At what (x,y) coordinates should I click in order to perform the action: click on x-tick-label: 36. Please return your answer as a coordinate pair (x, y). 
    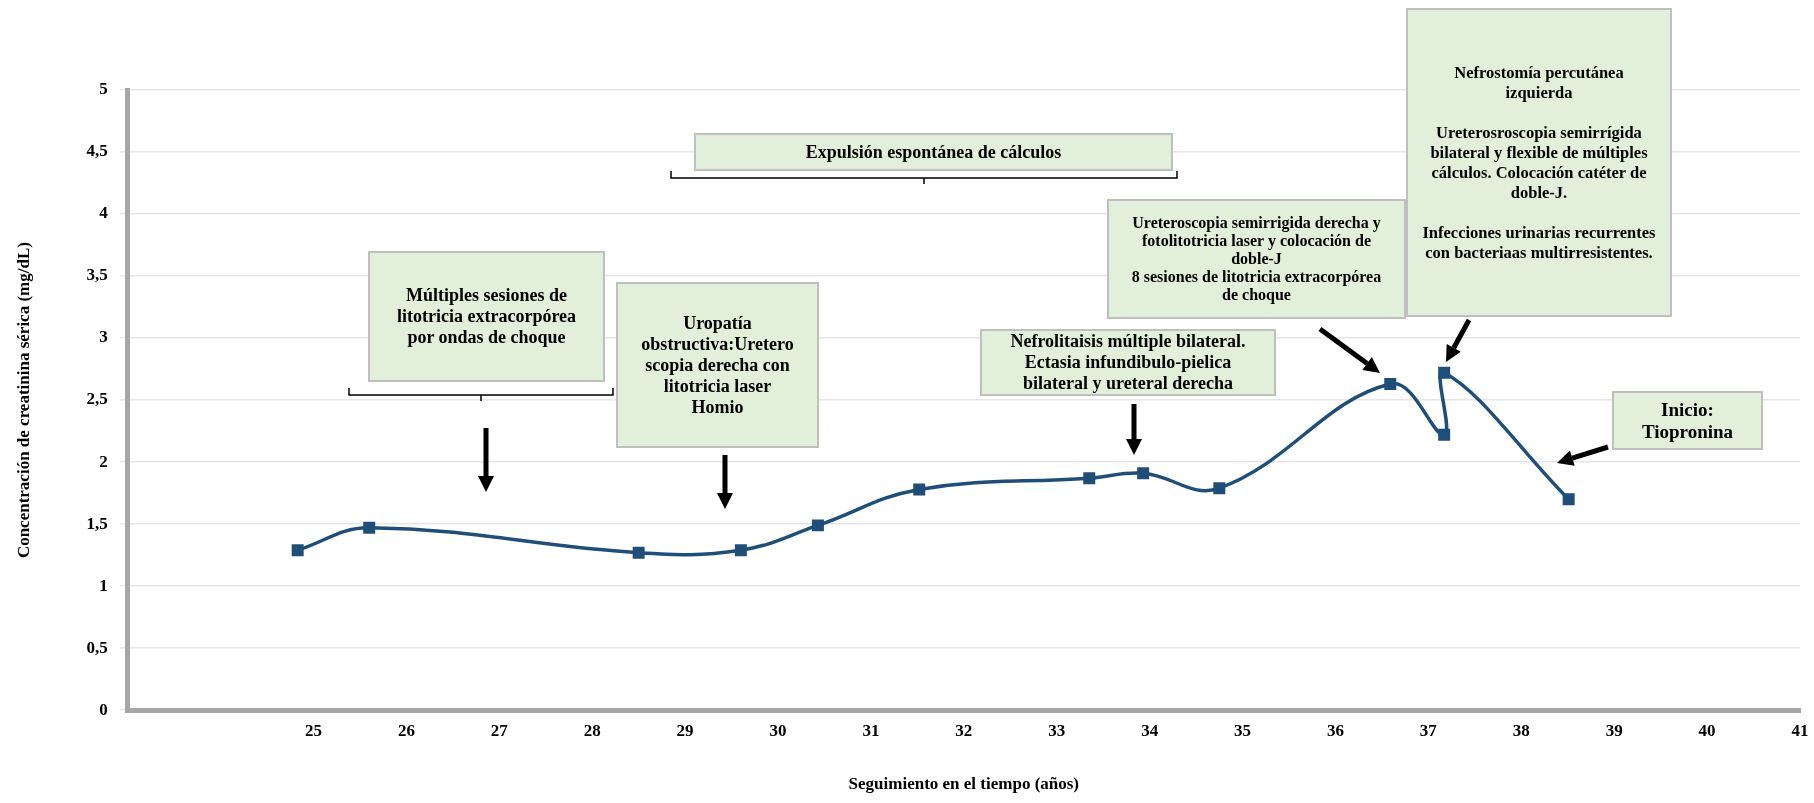
    Looking at the image, I should click on (1335, 730).